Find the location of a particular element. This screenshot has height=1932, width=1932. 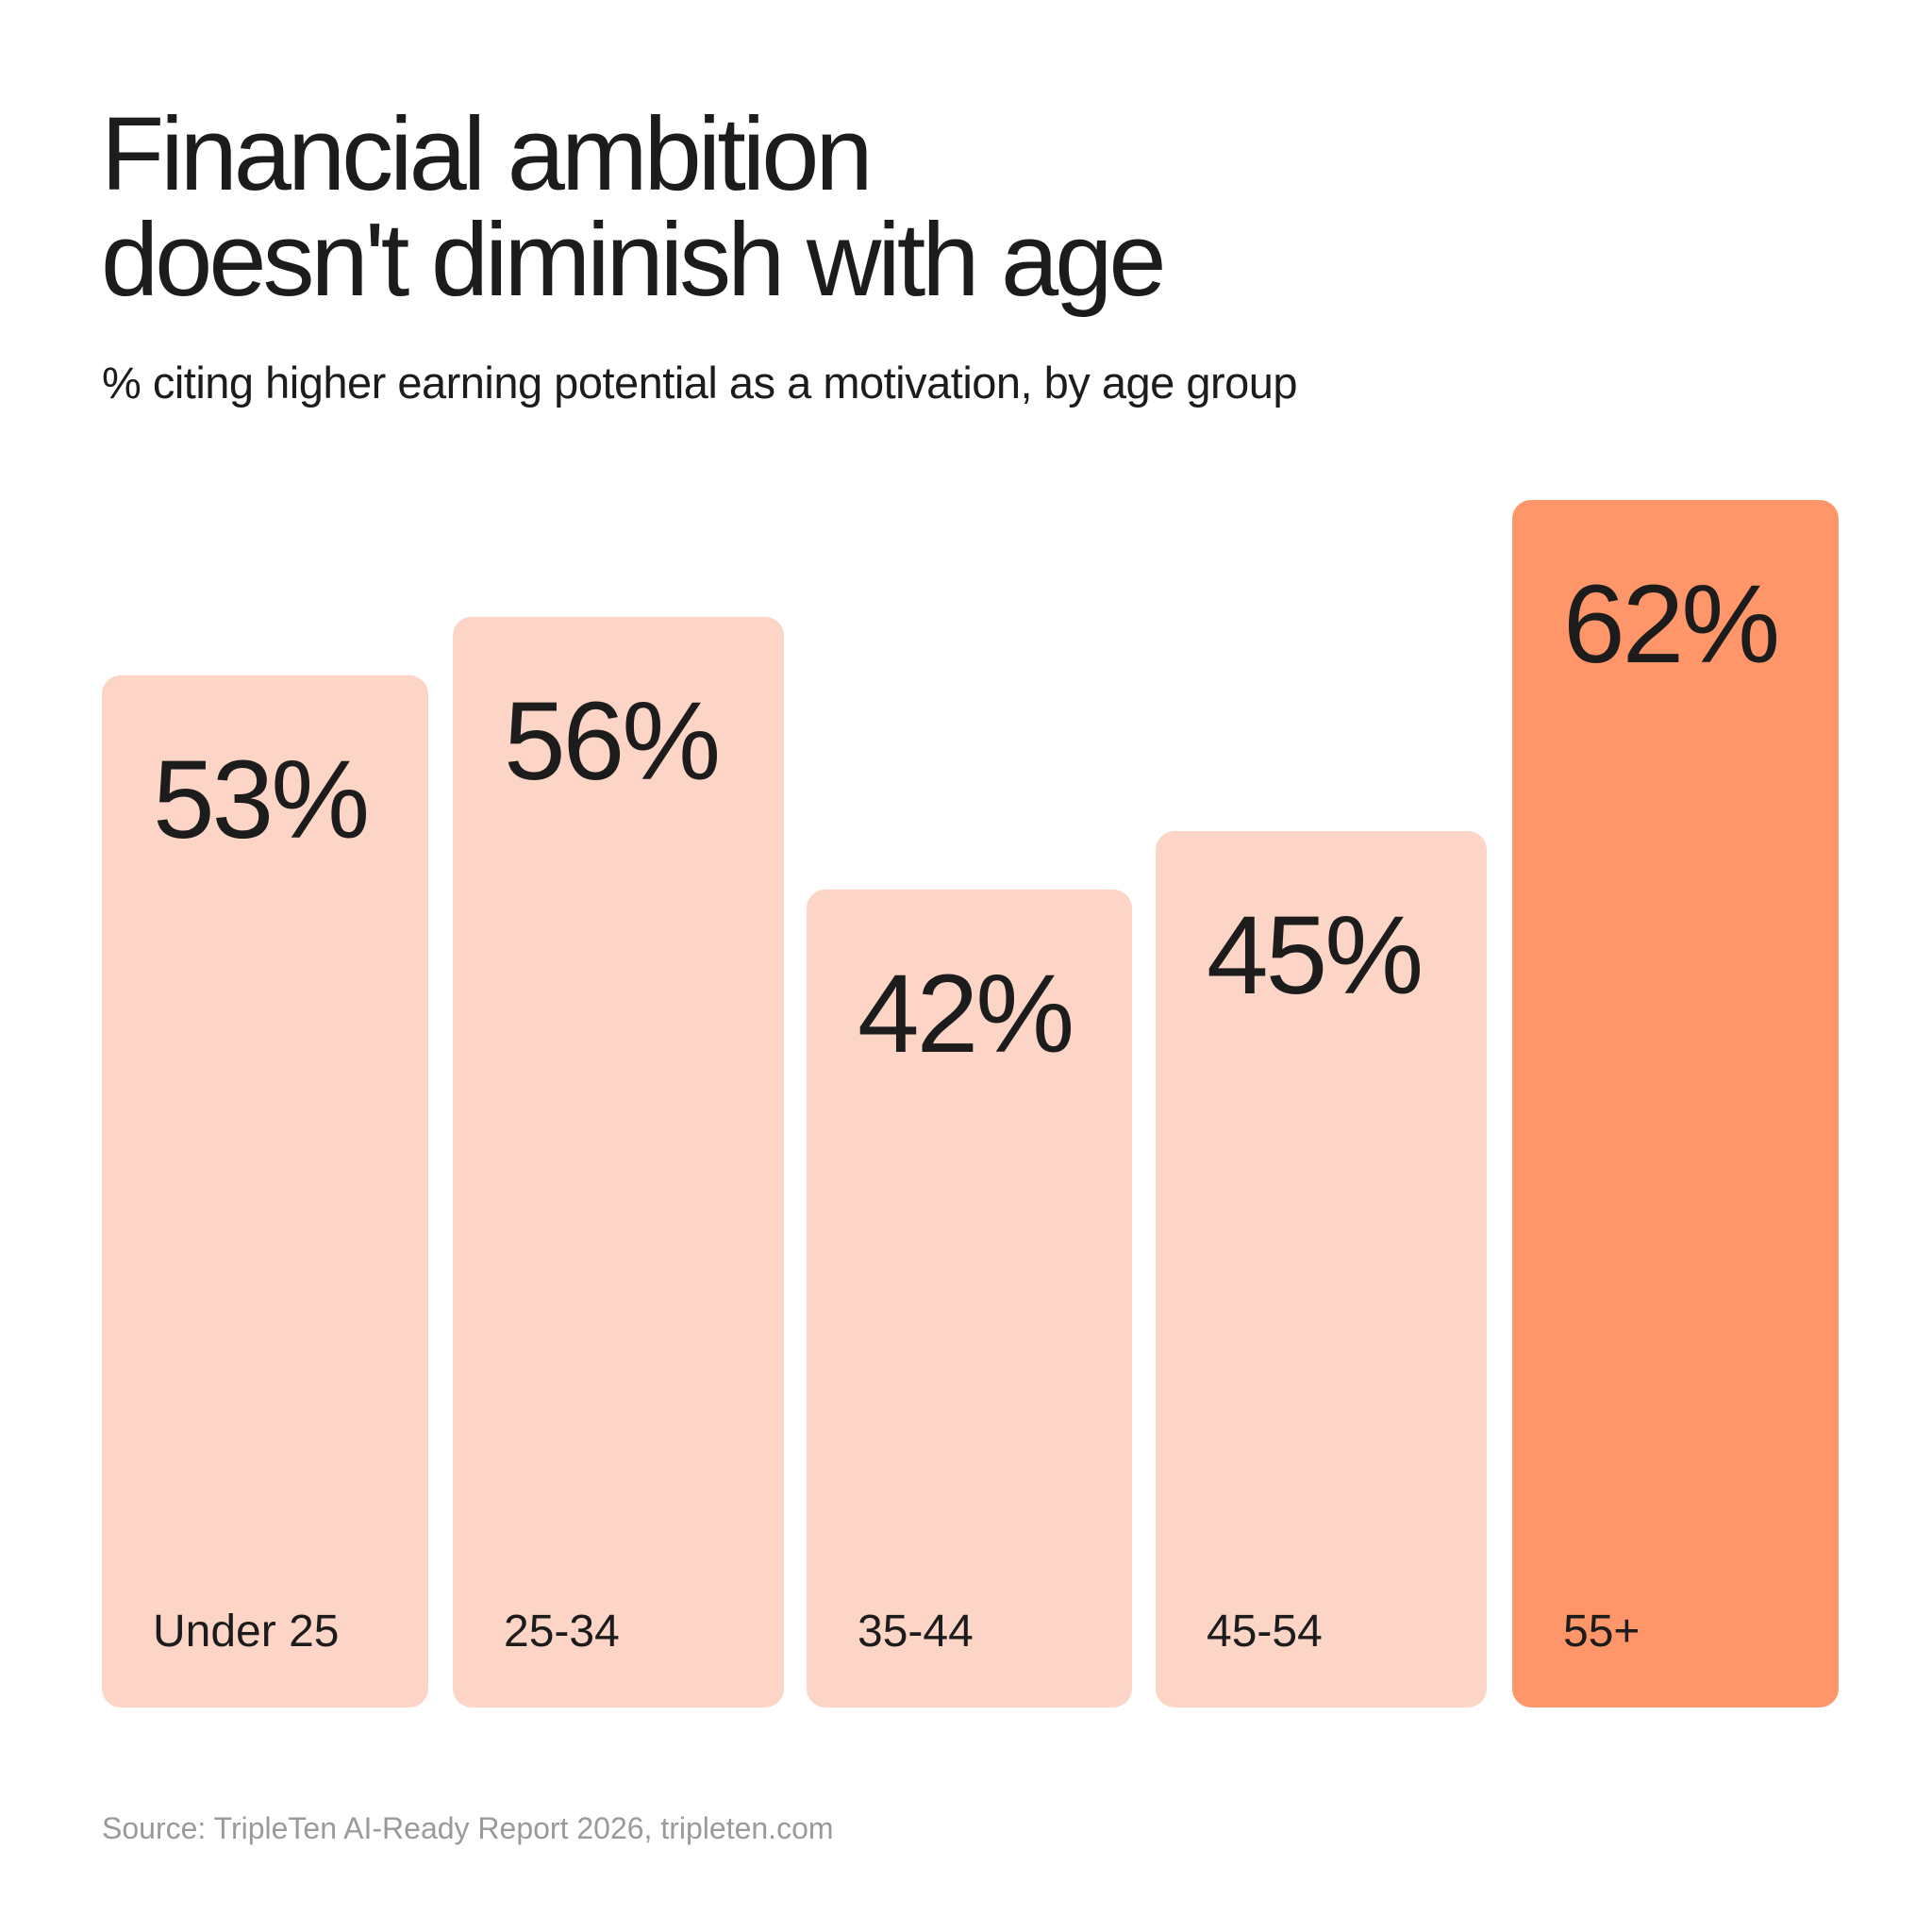

value-label-under-25: 53% is located at coordinates (260, 800).